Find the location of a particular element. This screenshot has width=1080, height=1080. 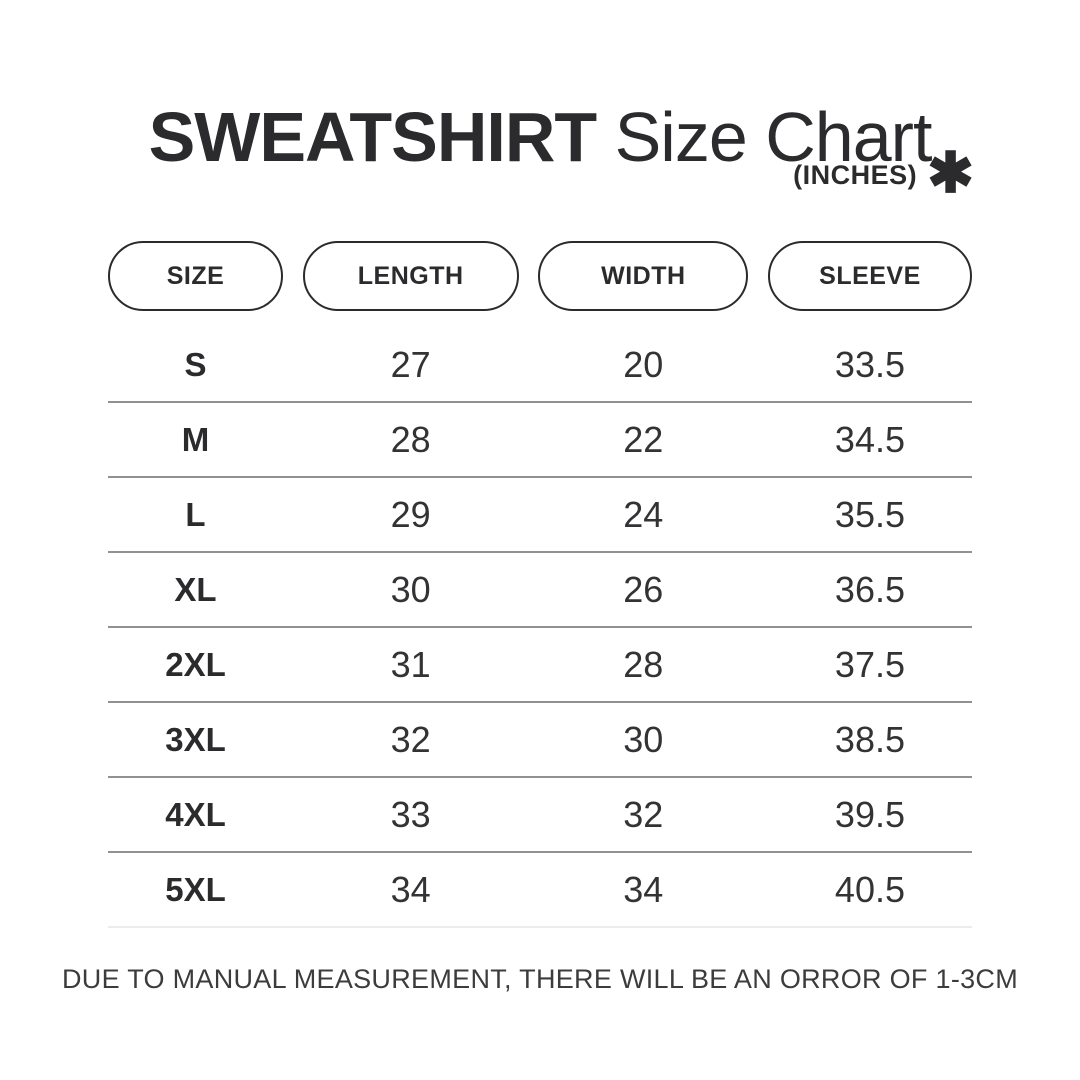

size-cell: S is located at coordinates (195, 364).